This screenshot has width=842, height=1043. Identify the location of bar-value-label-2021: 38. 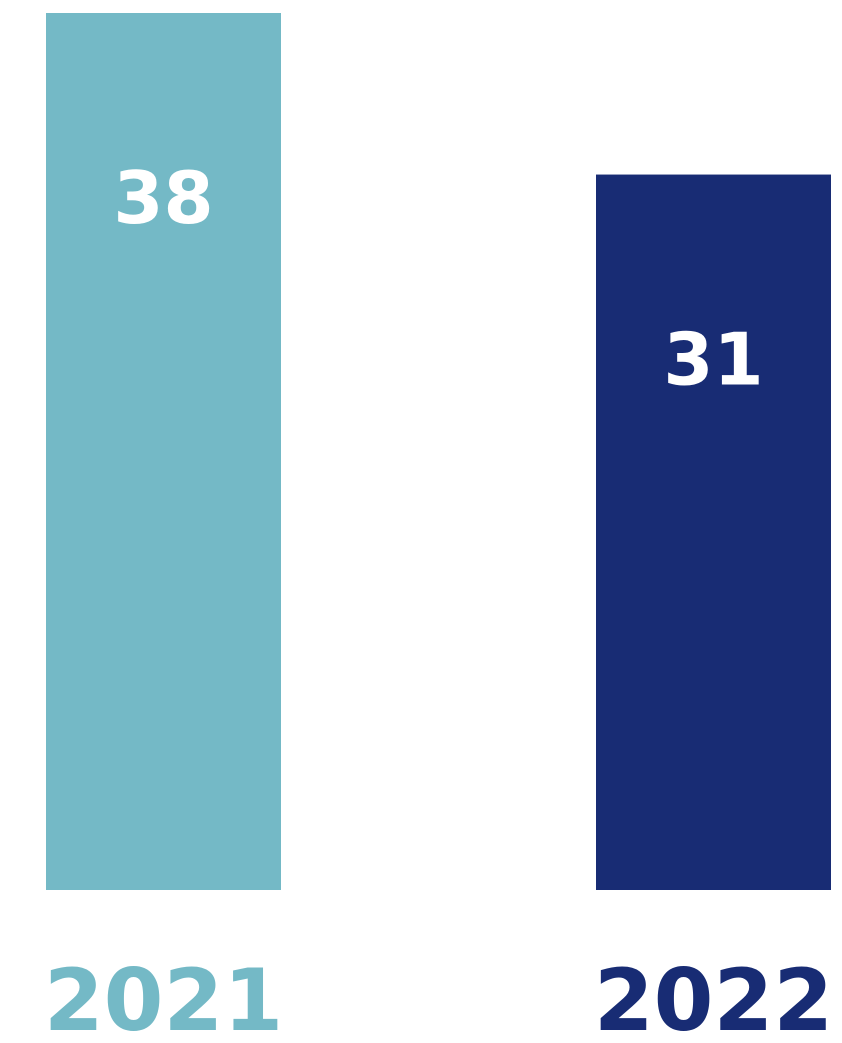
(163, 198).